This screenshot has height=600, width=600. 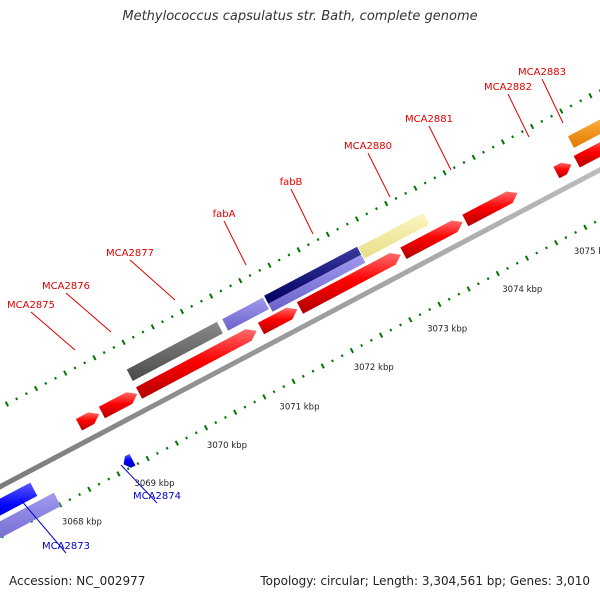 What do you see at coordinates (157, 496) in the screenshot?
I see `gene-label: MCA2874` at bounding box center [157, 496].